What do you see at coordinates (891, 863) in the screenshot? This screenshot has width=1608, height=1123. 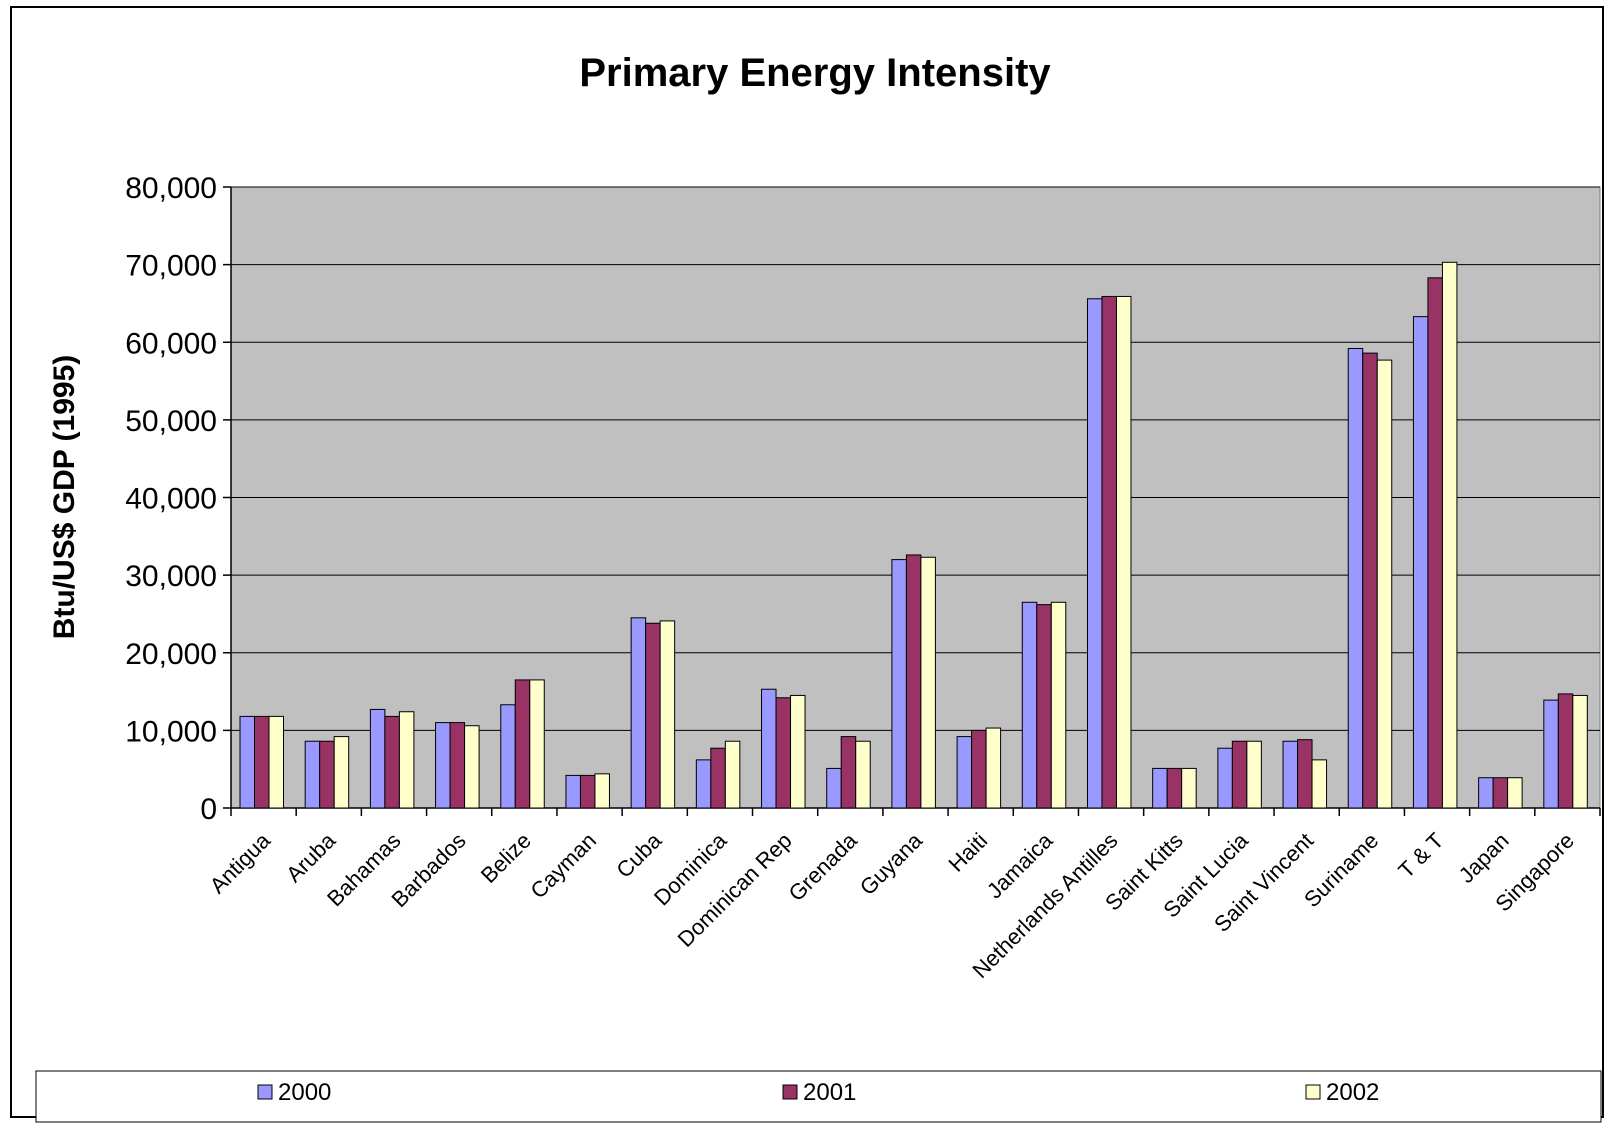 I see `x-tick-label: Guyana` at bounding box center [891, 863].